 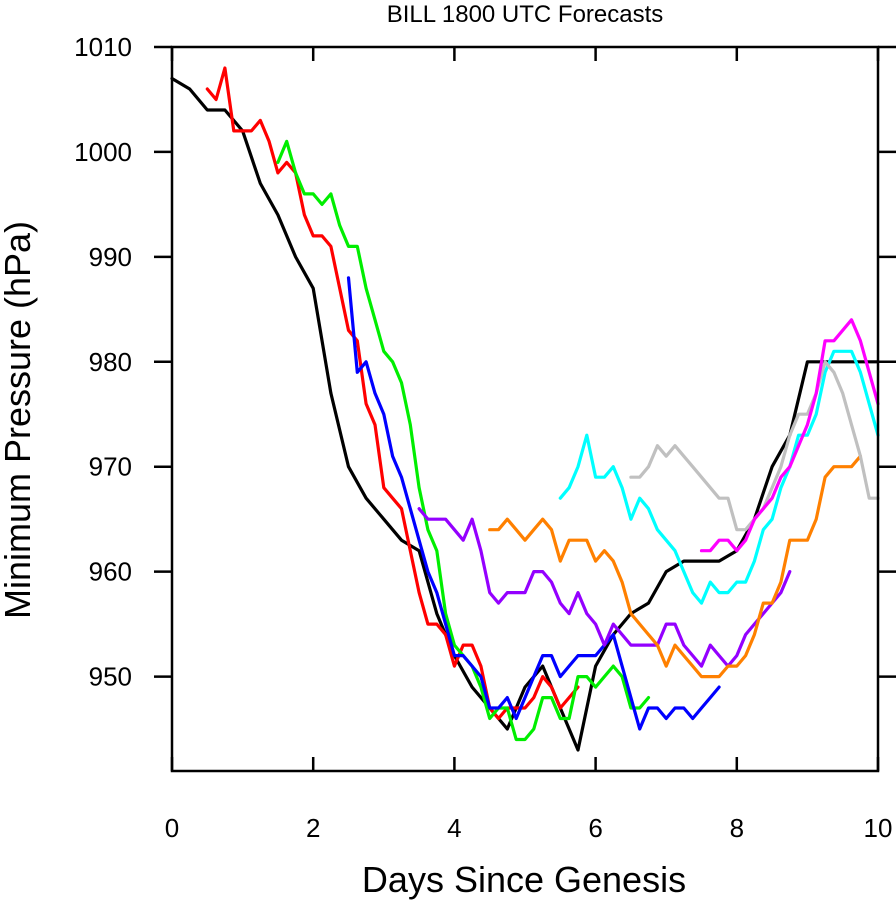 What do you see at coordinates (525, 14) in the screenshot?
I see `chart-title: BILL 1800 UTC Forecasts` at bounding box center [525, 14].